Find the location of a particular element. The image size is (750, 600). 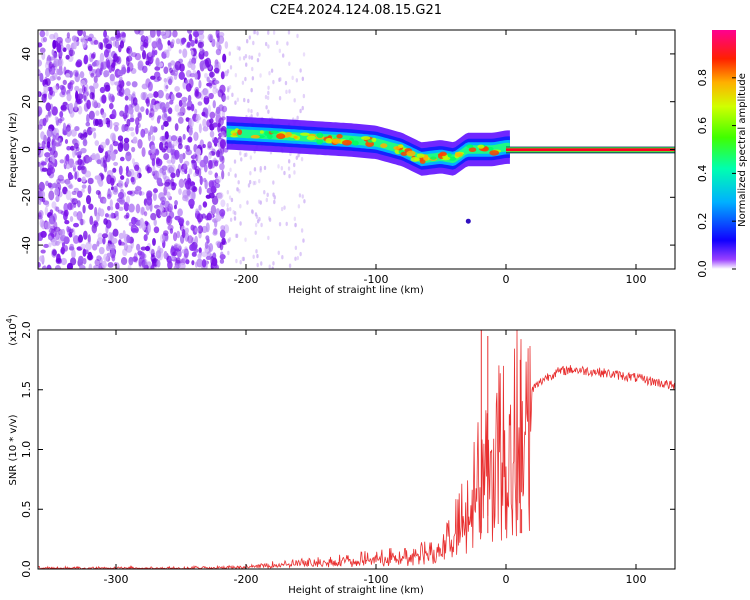

x-tick-label: 0 is located at coordinates (506, 279).